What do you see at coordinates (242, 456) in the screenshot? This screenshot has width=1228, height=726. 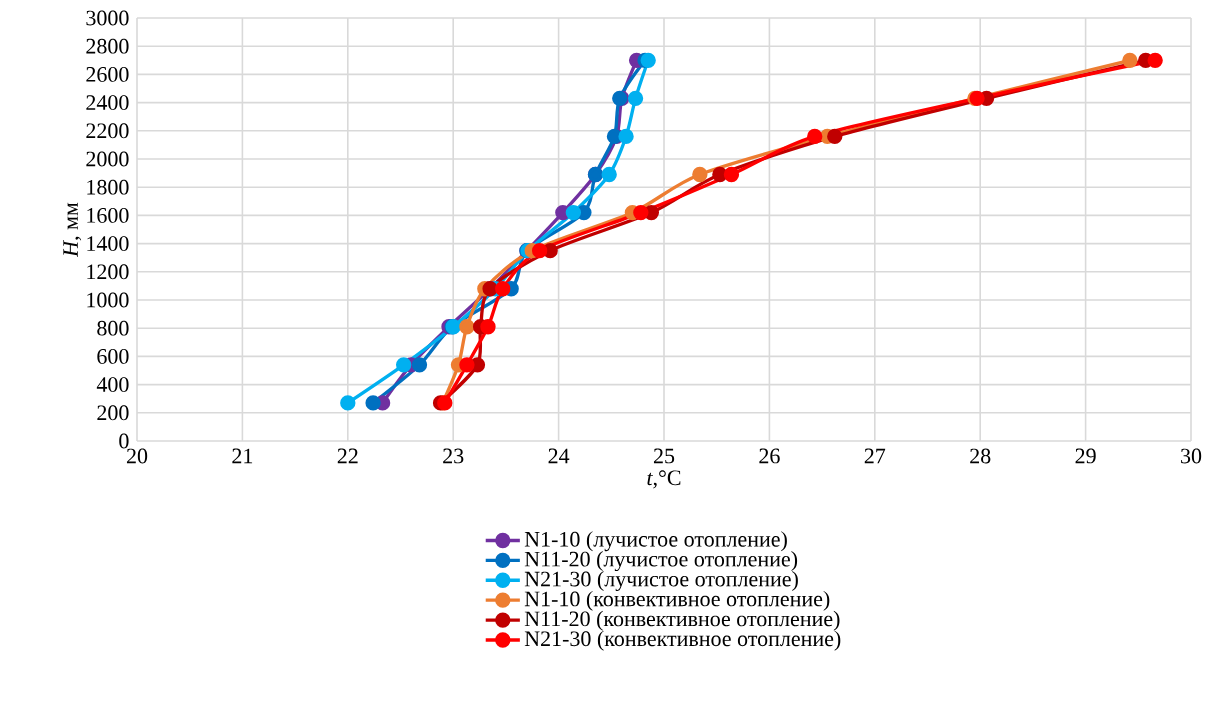 I see `x-tick-label: 21` at bounding box center [242, 456].